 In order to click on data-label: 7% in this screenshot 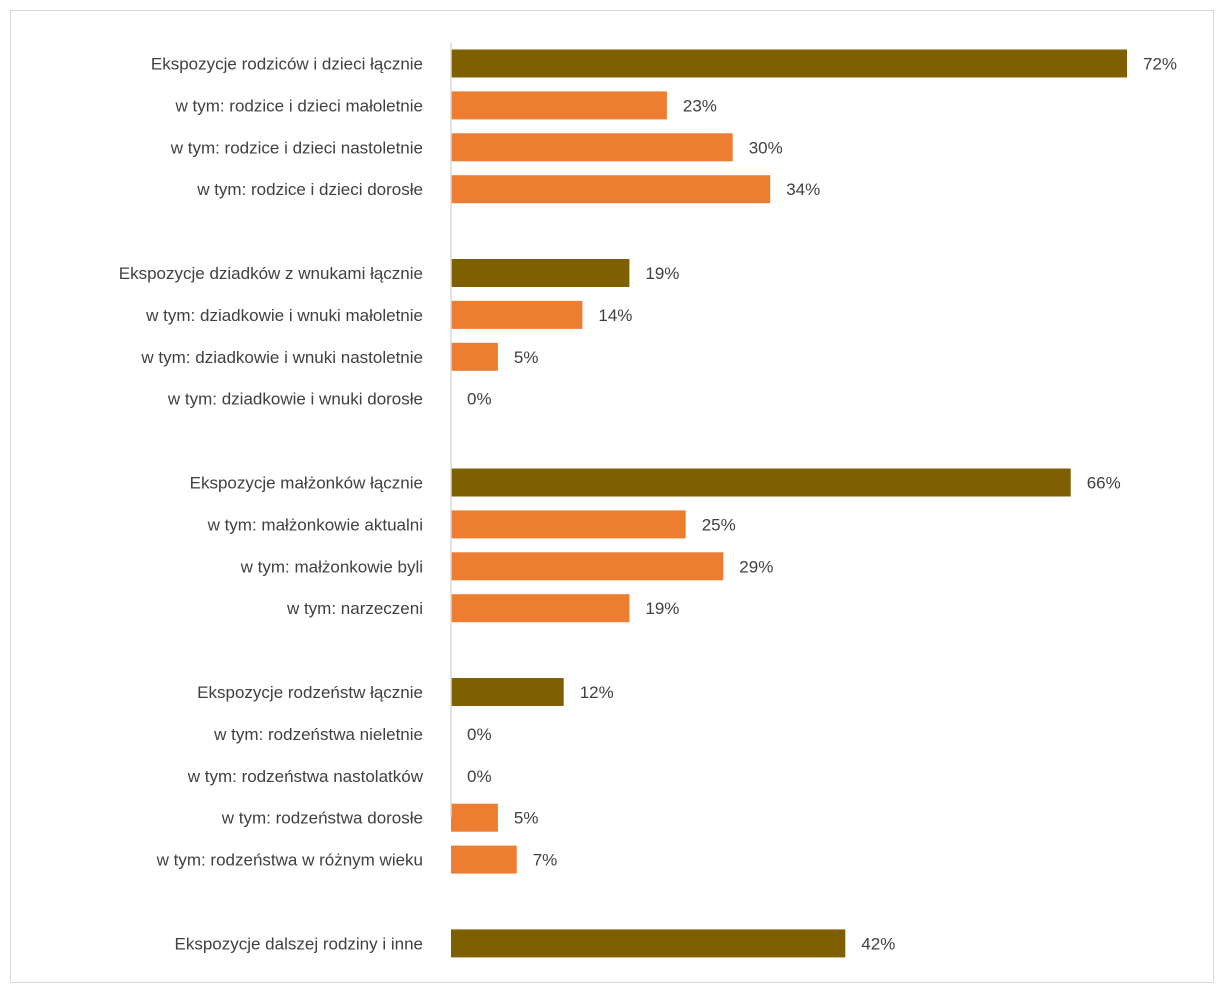, I will do `click(545, 860)`.